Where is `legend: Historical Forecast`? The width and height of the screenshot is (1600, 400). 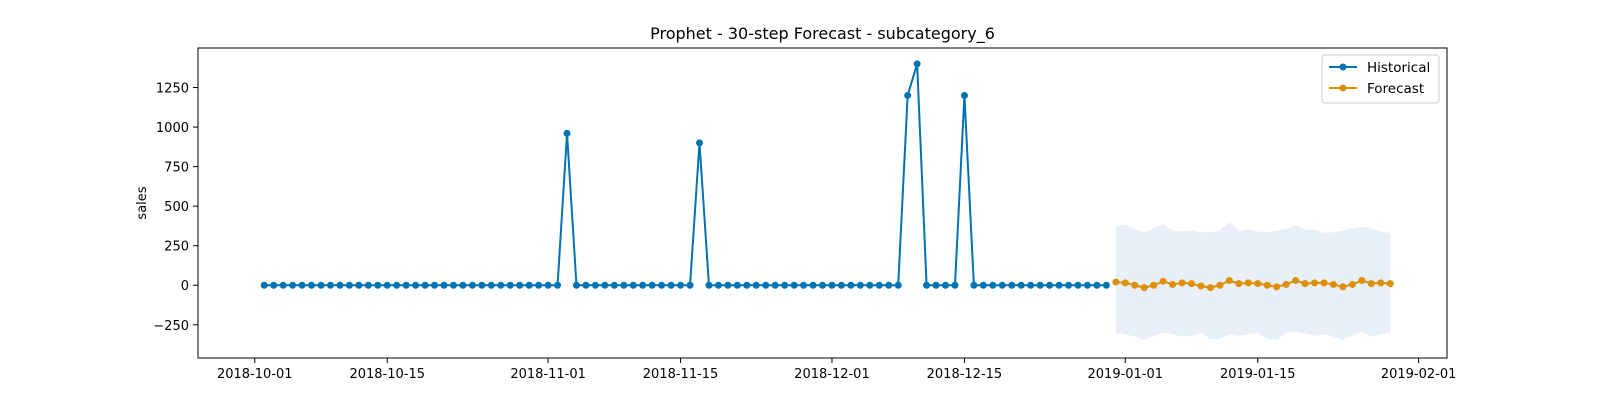 legend: Historical Forecast is located at coordinates (1380, 79).